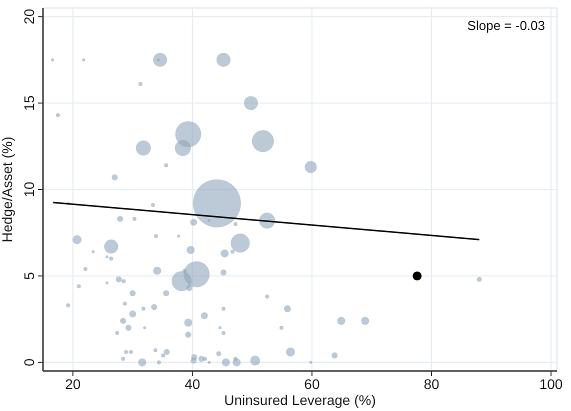 The width and height of the screenshot is (571, 411). What do you see at coordinates (551, 384) in the screenshot?
I see `x-tick-label: 100` at bounding box center [551, 384].